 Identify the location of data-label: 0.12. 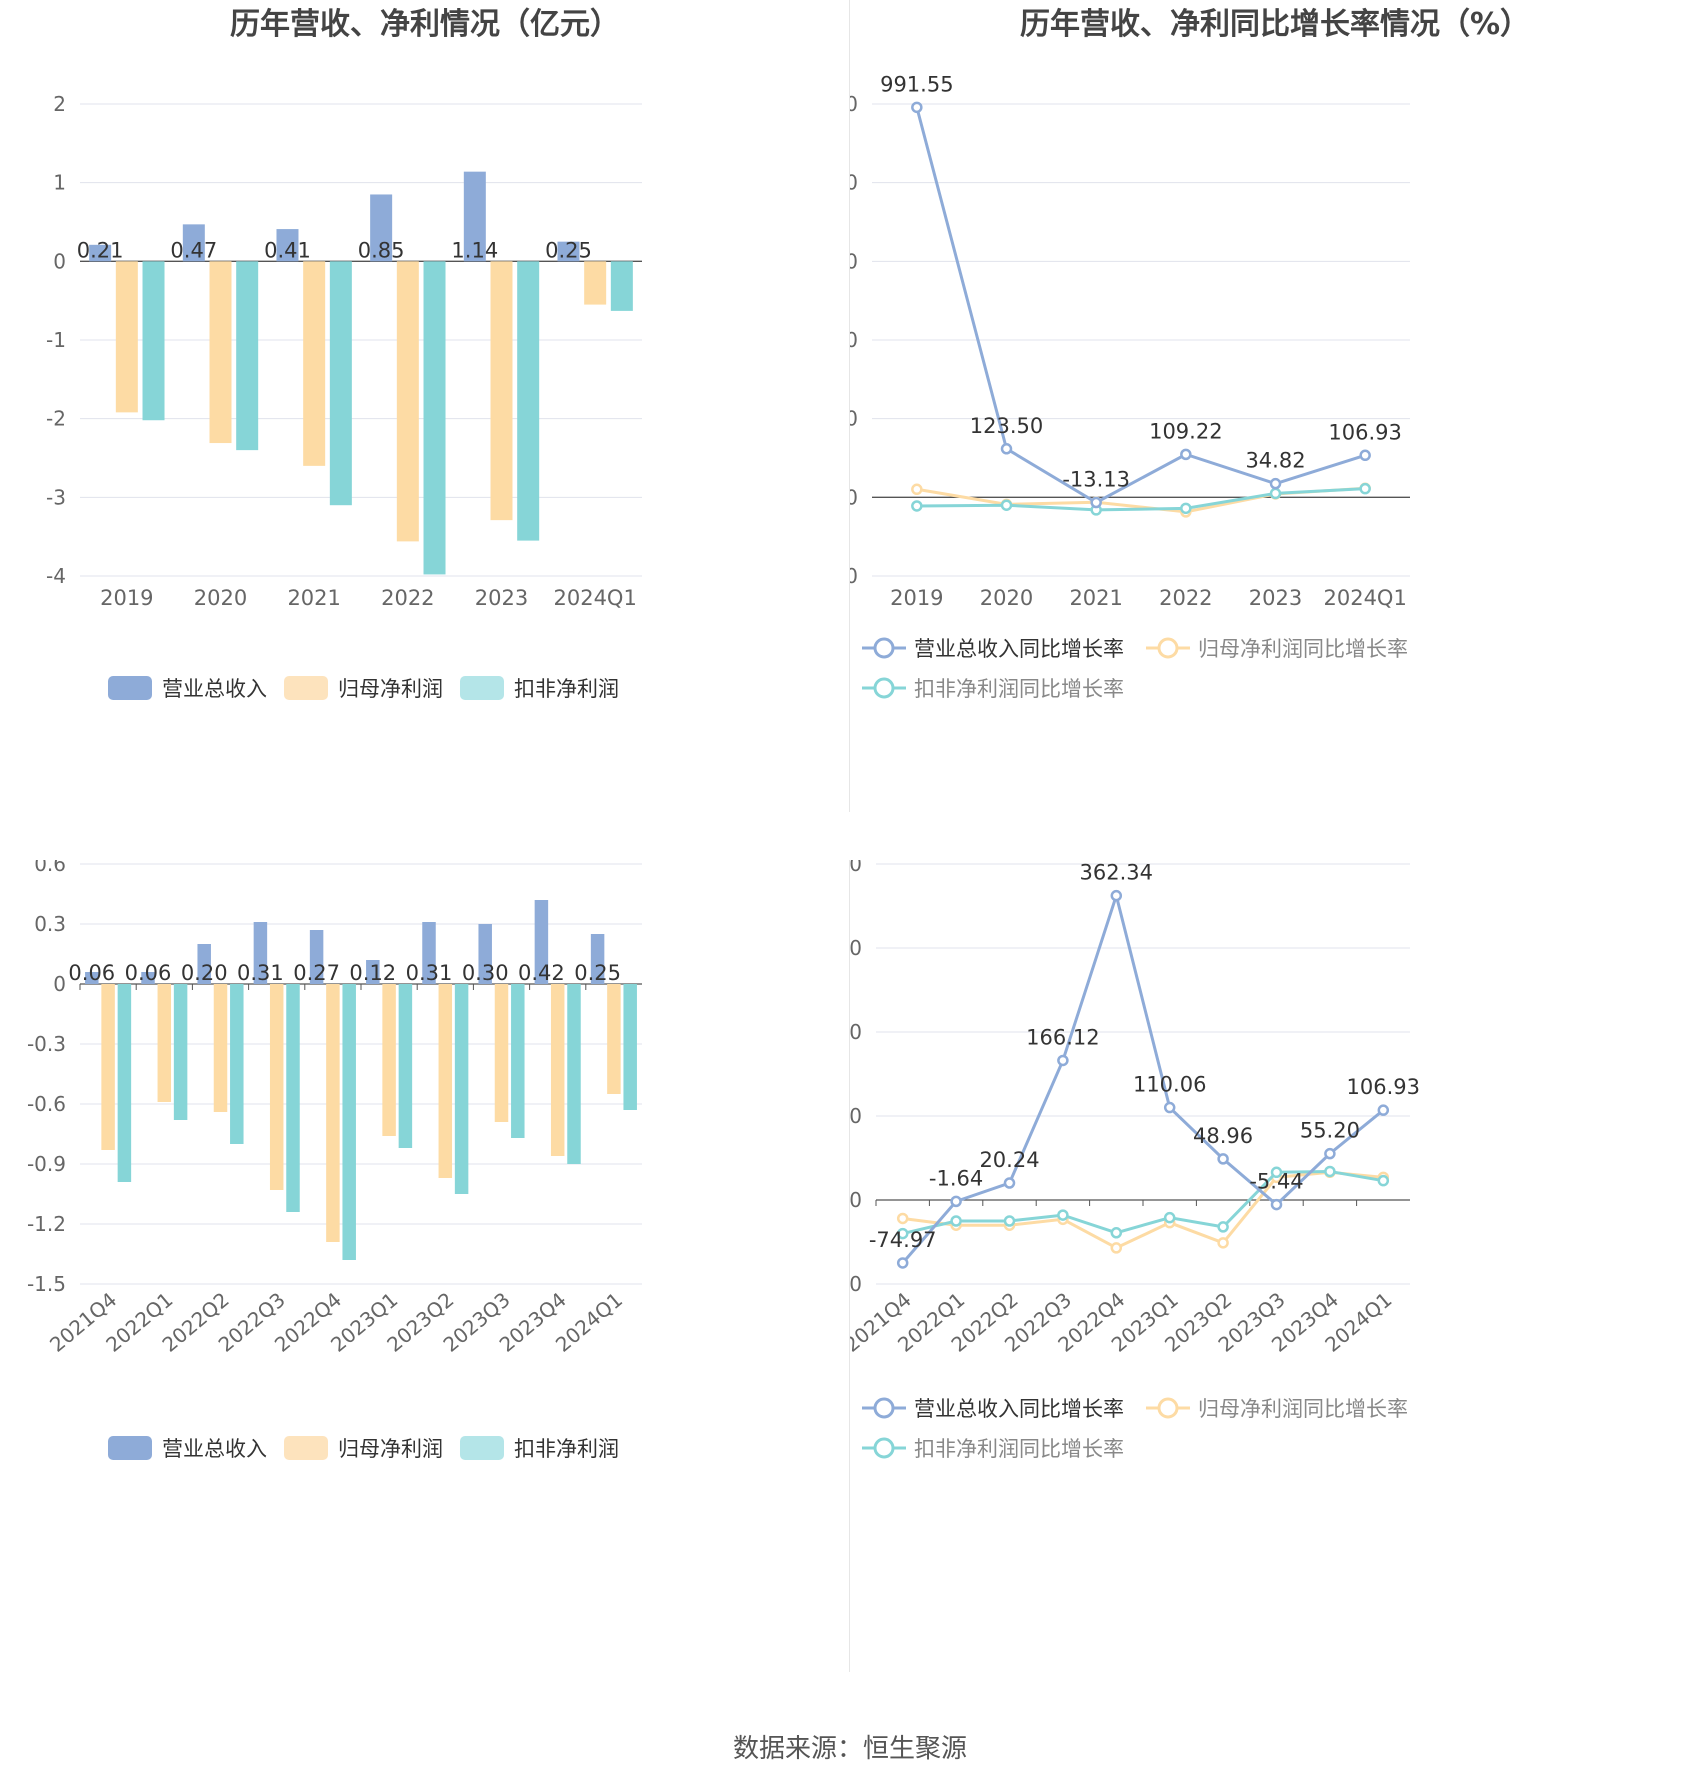
(372, 973).